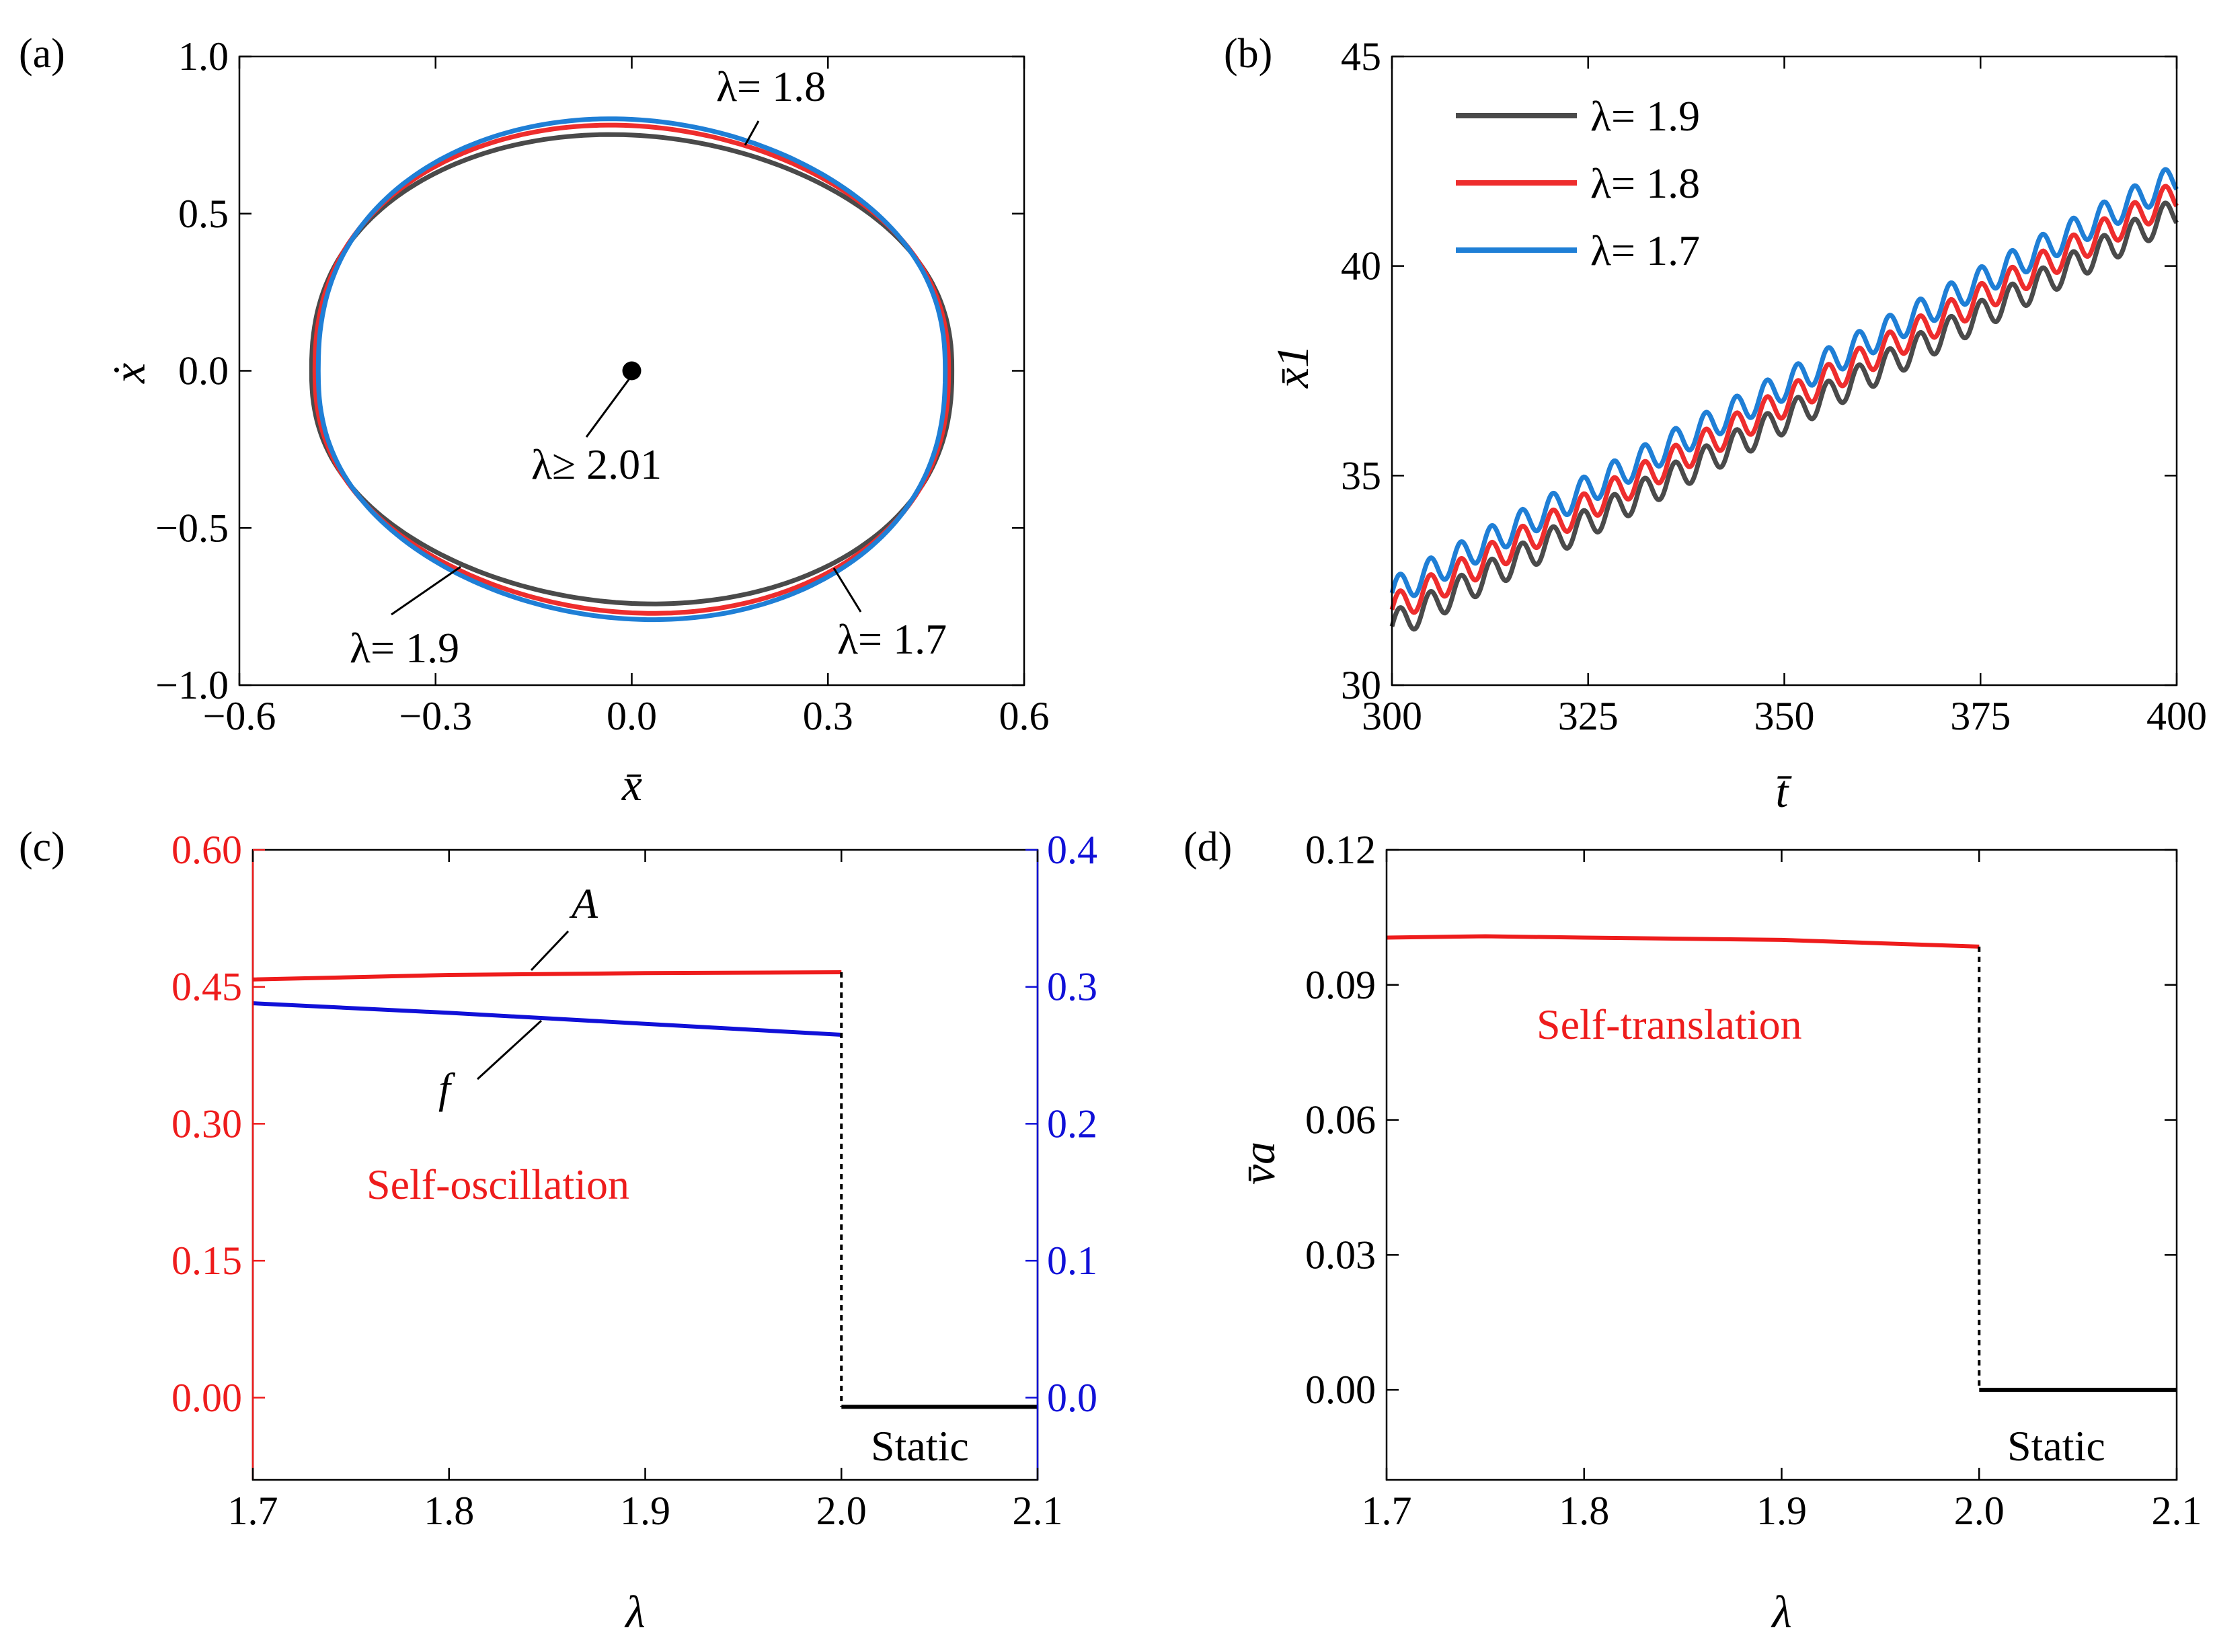 The image size is (2213, 1652). I want to click on panel-d-frame, so click(1781, 1165).